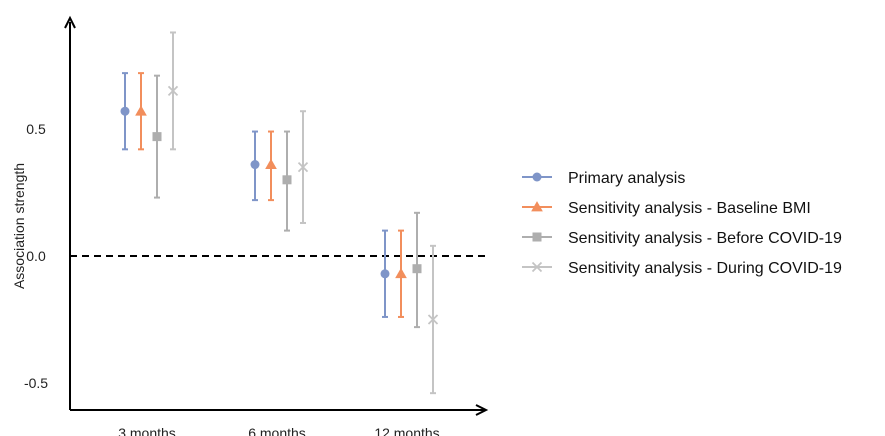  I want to click on y-tick-label: 0.5, so click(36, 129).